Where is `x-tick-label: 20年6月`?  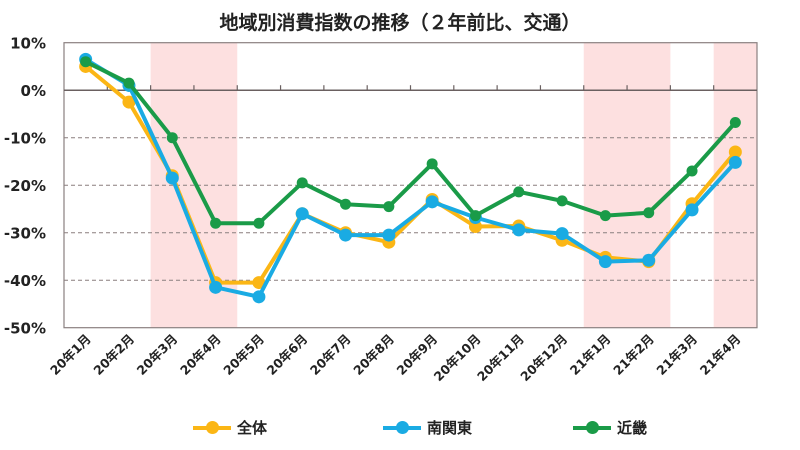
x-tick-label: 20年6月 is located at coordinates (287, 354).